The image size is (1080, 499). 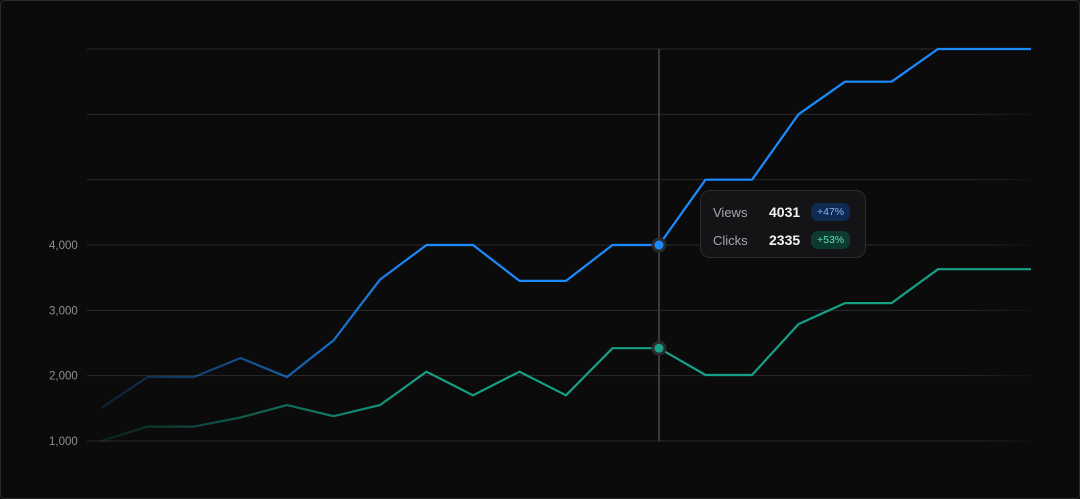 I want to click on tooltip-value: 2335, so click(x=785, y=240).